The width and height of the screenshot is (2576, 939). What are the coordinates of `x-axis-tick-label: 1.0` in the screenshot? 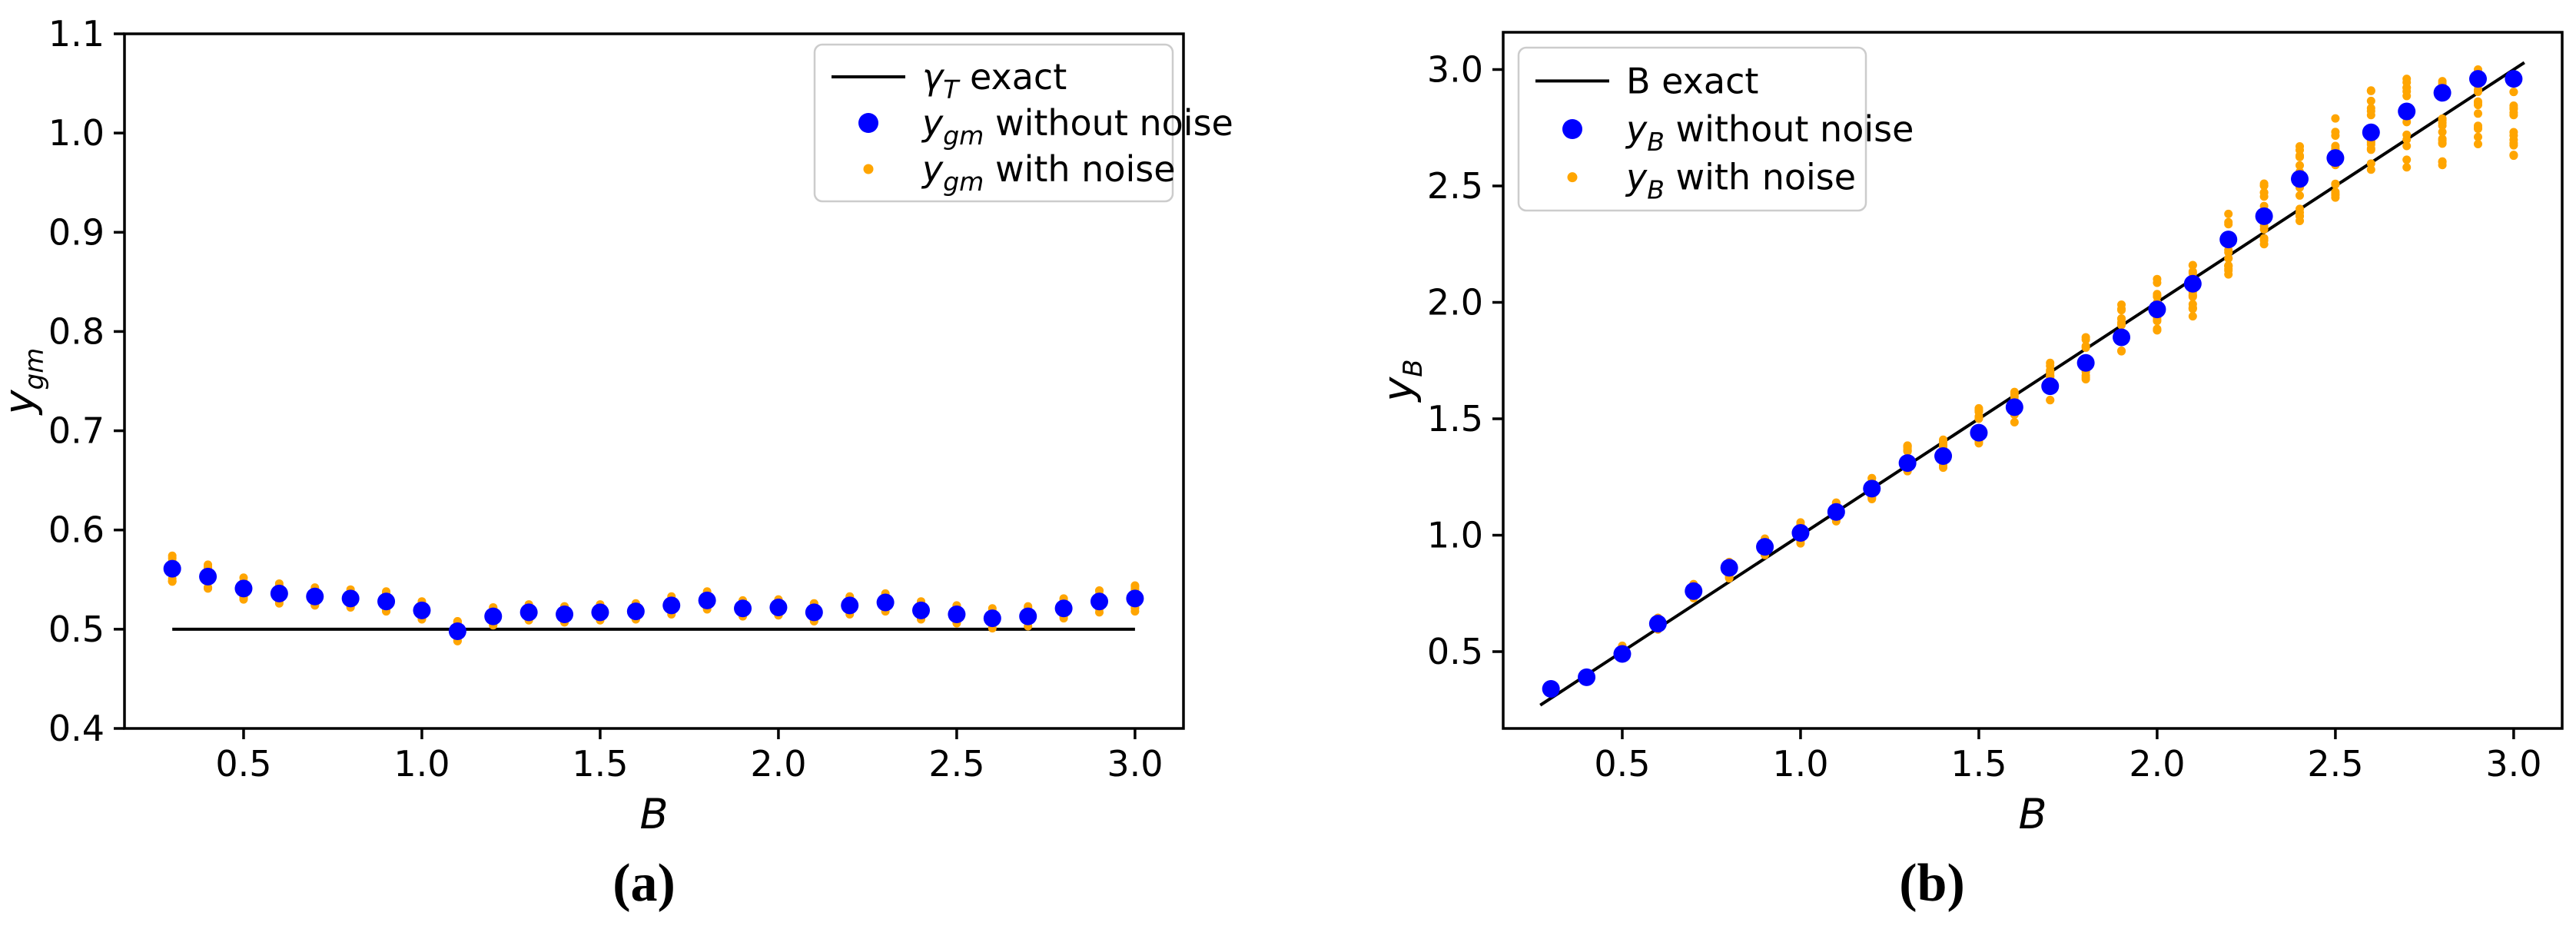 It's located at (421, 764).